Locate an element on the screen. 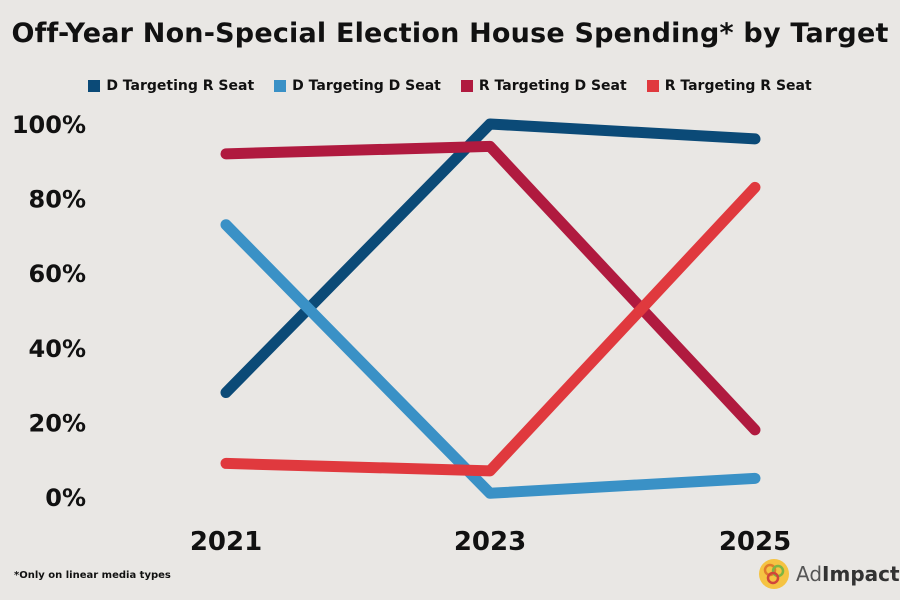  x-tick-label: 2021 is located at coordinates (226, 542).